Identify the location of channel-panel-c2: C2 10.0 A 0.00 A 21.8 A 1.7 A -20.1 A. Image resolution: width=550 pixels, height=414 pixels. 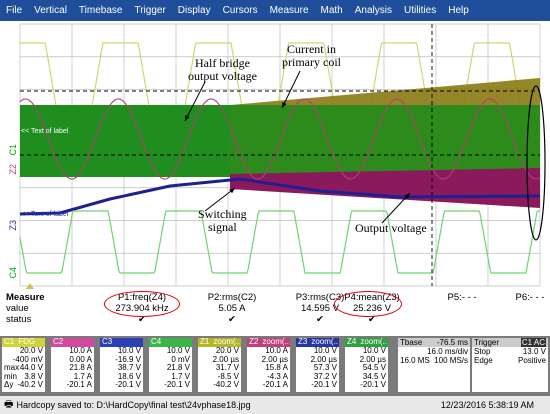
(72, 365).